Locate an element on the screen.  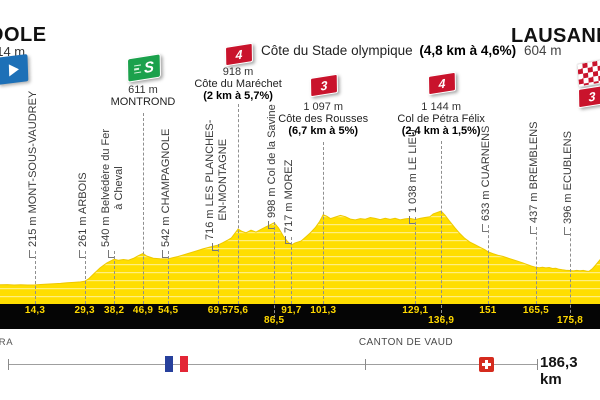
sprint-label-stack: 611 m MONTROND is located at coordinates (143, 96).